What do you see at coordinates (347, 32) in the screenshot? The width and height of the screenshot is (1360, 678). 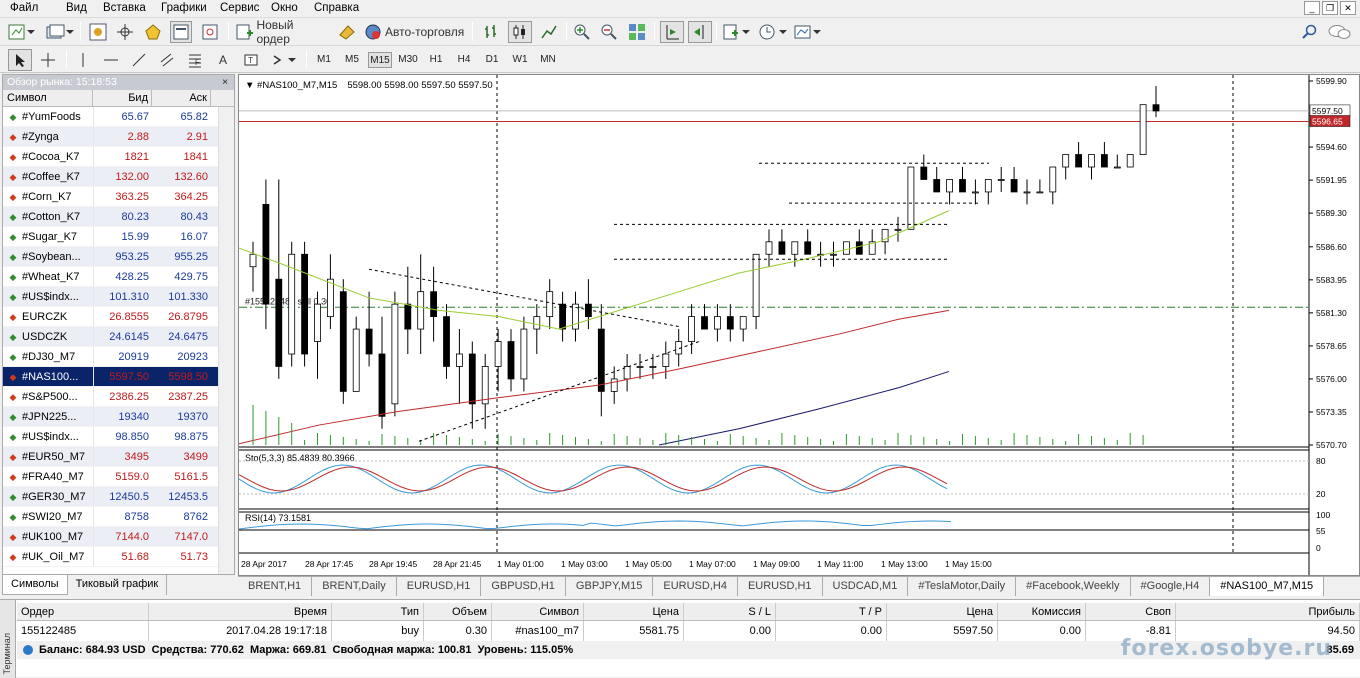 I see `metaeditor-icon` at bounding box center [347, 32].